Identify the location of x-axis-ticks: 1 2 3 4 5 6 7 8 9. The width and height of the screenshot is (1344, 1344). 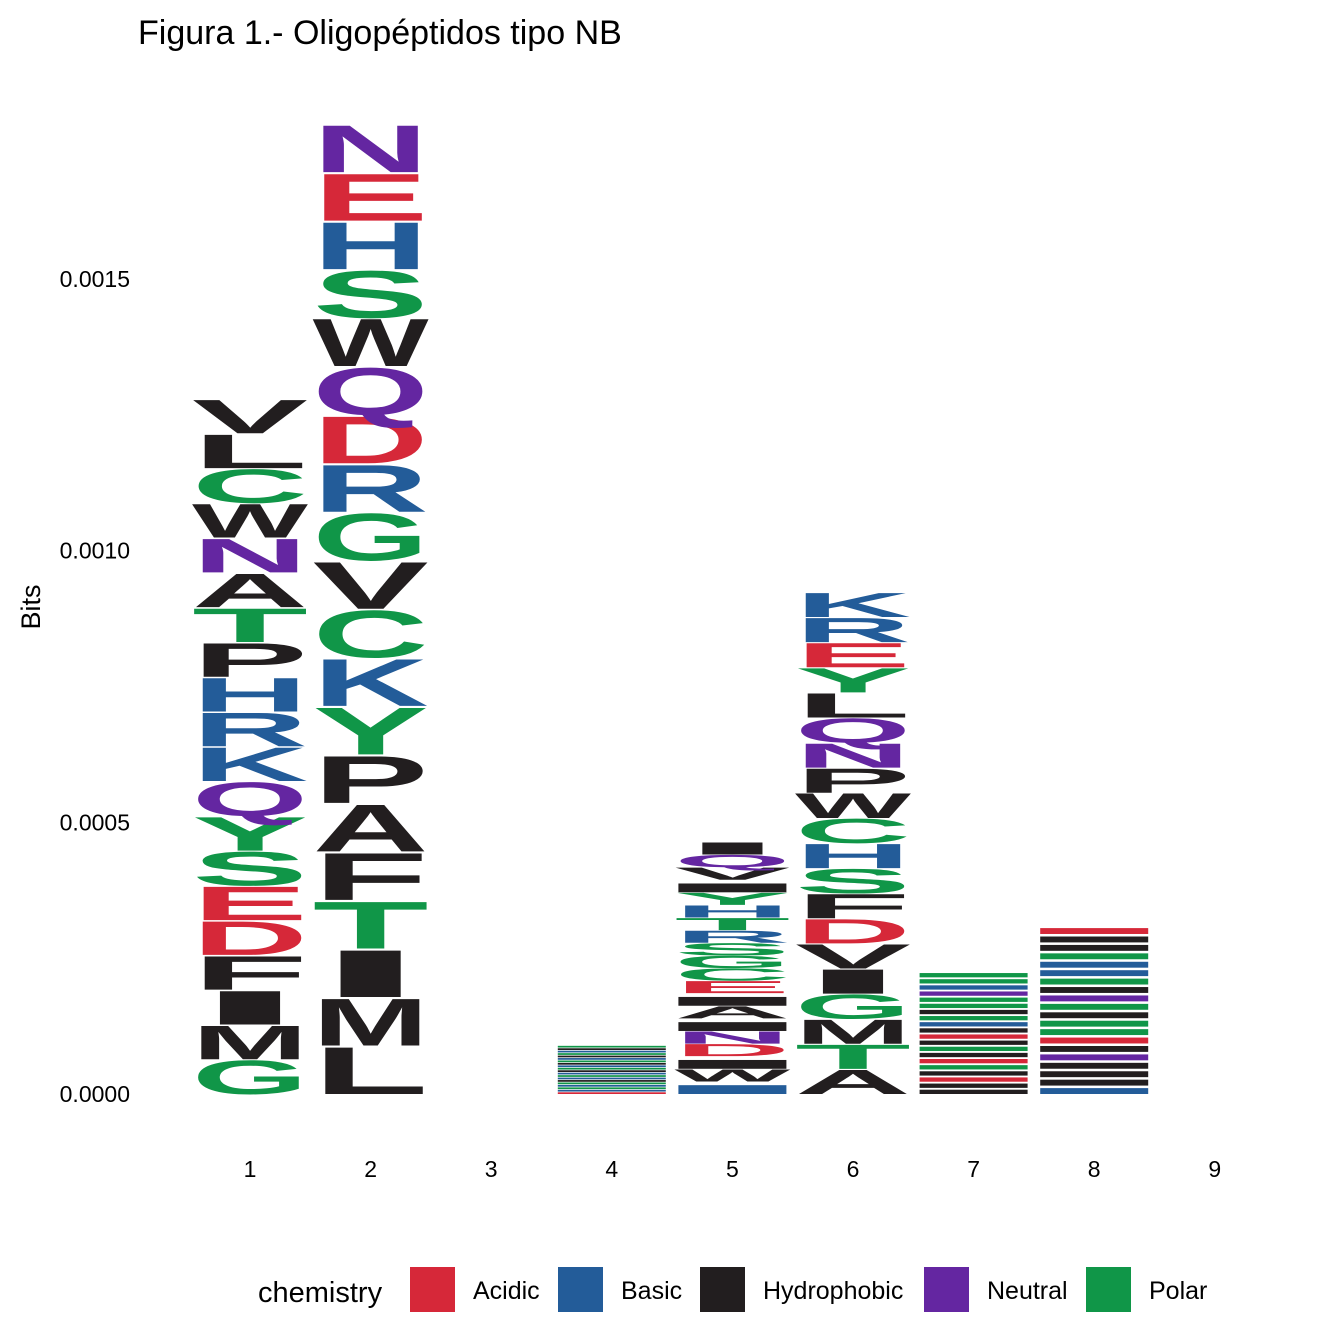
(733, 1169).